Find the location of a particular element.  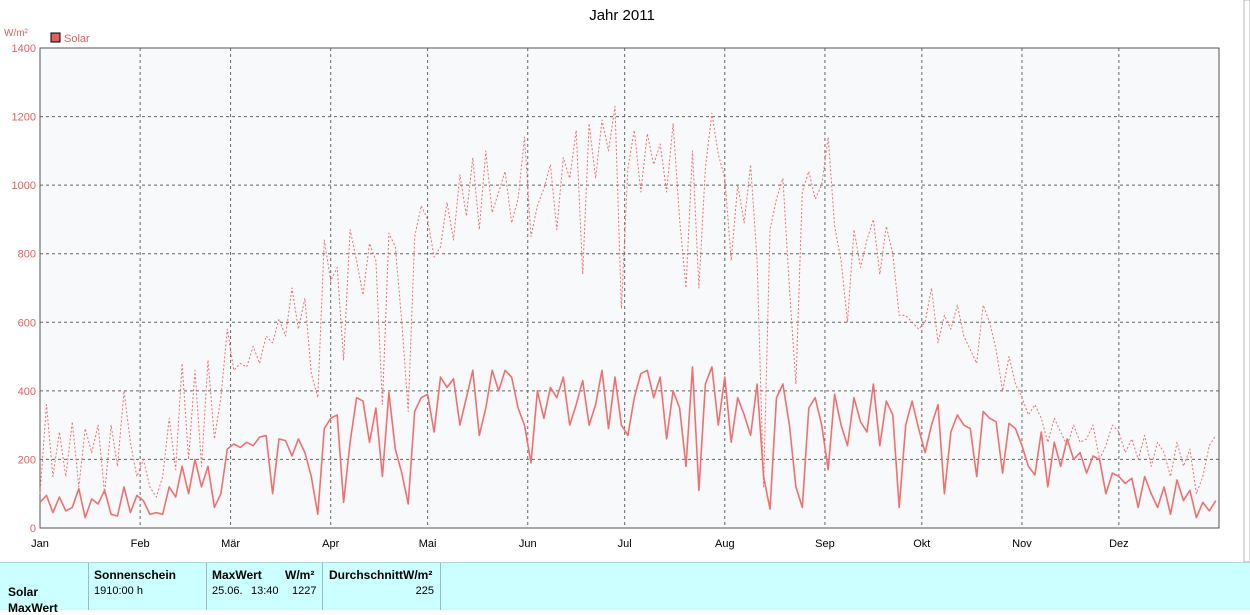

x-tick-label: Mai is located at coordinates (428, 544).